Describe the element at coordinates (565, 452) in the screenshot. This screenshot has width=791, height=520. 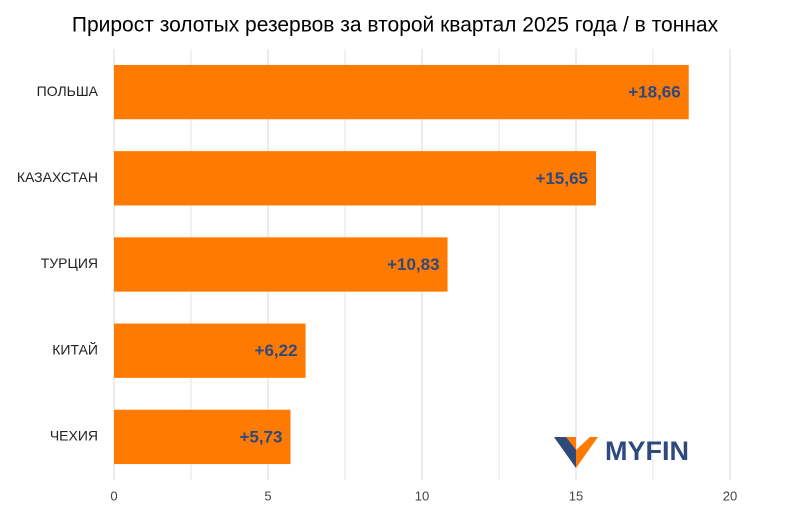
I see `logo-mark` at that location.